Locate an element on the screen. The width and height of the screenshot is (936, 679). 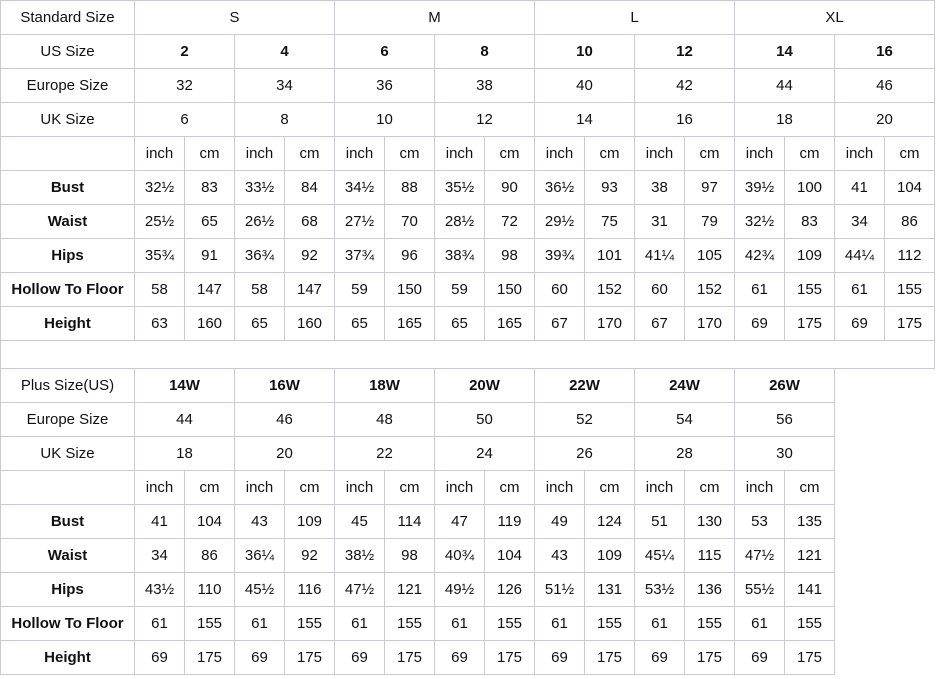
measurement-value: 112 is located at coordinates (909, 255).